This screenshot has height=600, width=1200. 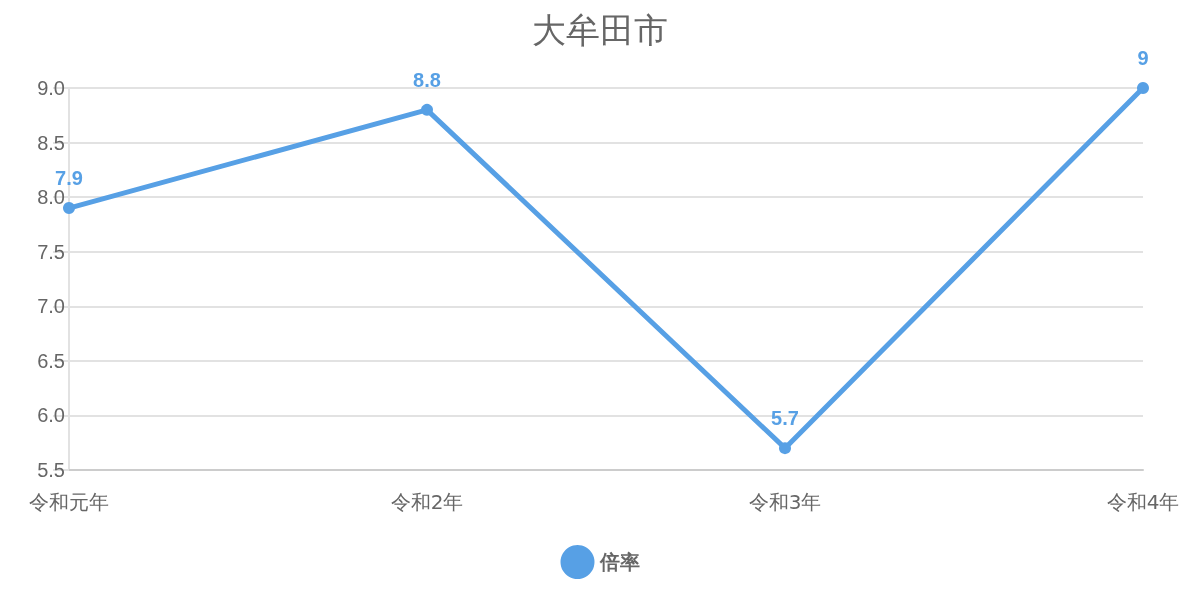 What do you see at coordinates (1143, 502) in the screenshot?
I see `x-tick-label: 令和4年` at bounding box center [1143, 502].